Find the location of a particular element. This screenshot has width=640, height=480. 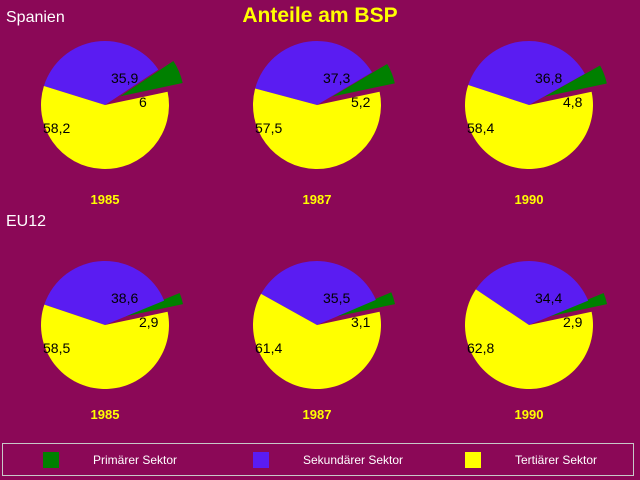

year-label-g1-0: 1985 is located at coordinates (105, 414).